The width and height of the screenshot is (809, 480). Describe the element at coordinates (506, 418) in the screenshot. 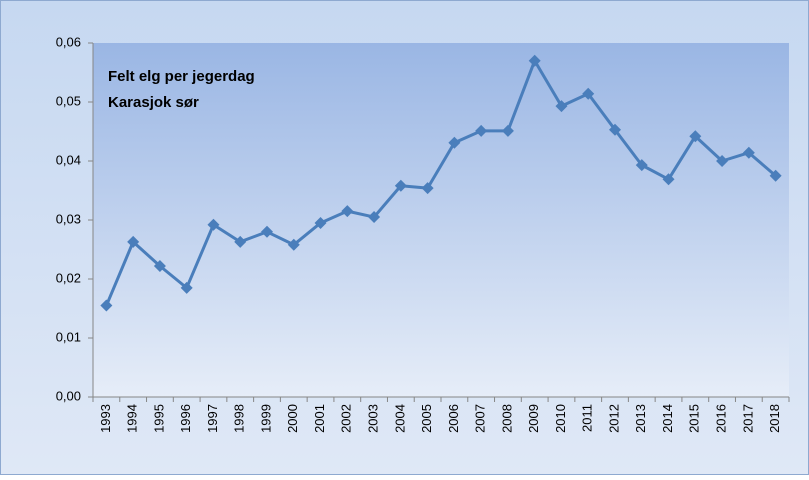

I see `x-tick-label: 2008` at that location.